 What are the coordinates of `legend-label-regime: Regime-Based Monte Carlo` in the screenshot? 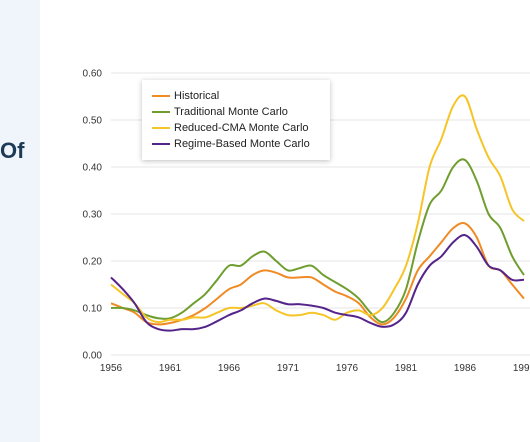 It's located at (242, 144).